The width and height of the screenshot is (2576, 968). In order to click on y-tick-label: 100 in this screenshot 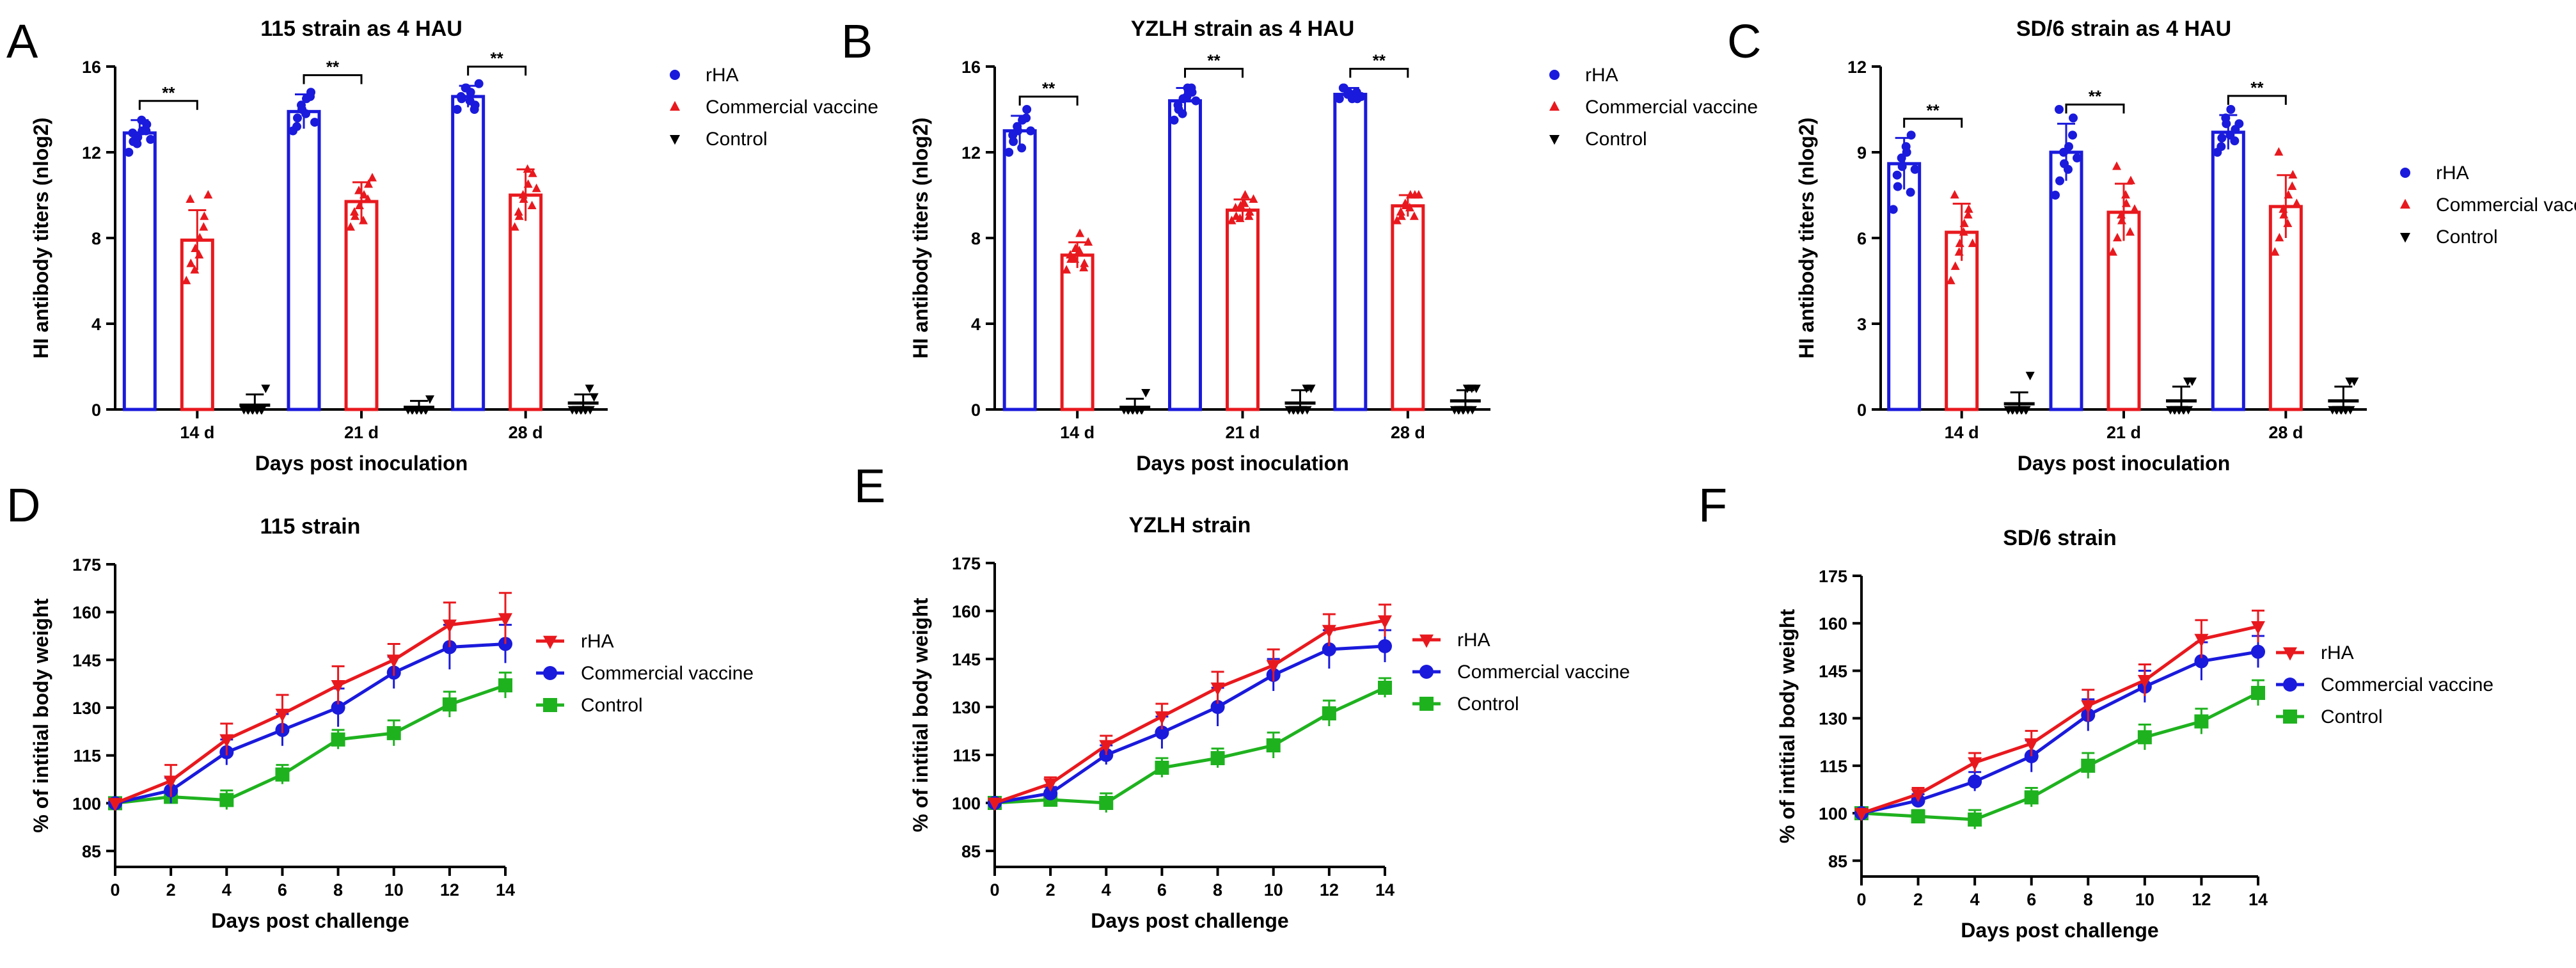, I will do `click(966, 804)`.